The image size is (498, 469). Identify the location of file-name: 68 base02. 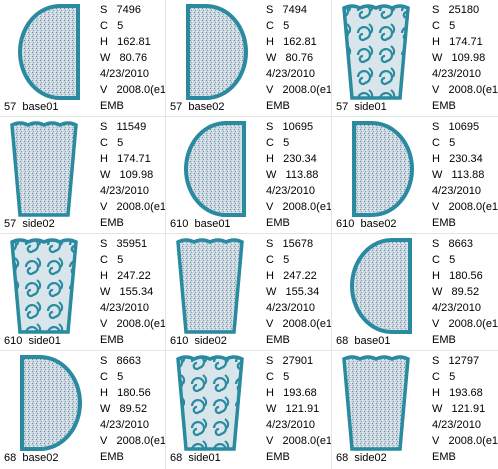
(31, 458).